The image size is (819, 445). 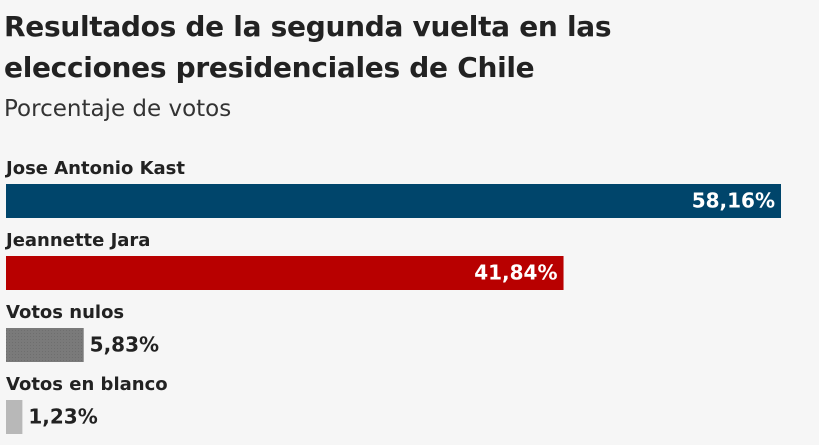 I want to click on value-label: 1,23%, so click(x=62, y=417).